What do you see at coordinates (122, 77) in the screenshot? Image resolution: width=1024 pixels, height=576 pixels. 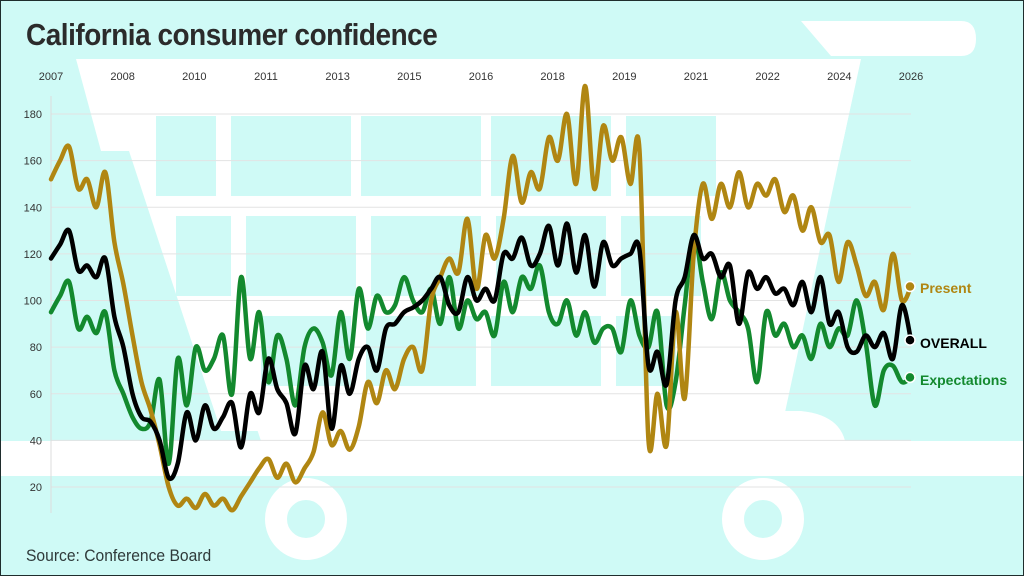 I see `x-tick-label: 2008` at bounding box center [122, 77].